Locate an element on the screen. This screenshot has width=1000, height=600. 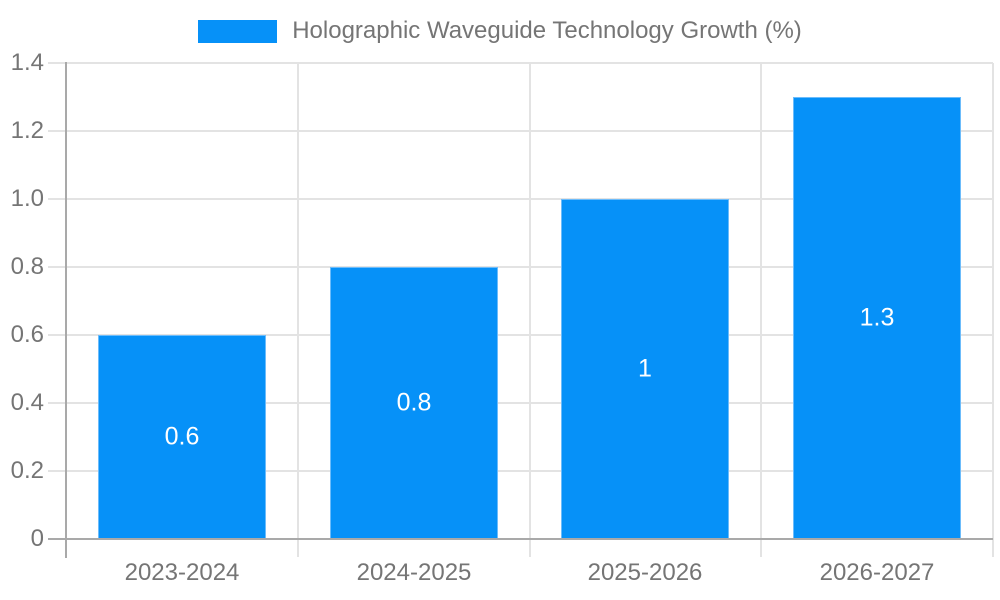
y-tick-label: 1.2 is located at coordinates (27, 130).